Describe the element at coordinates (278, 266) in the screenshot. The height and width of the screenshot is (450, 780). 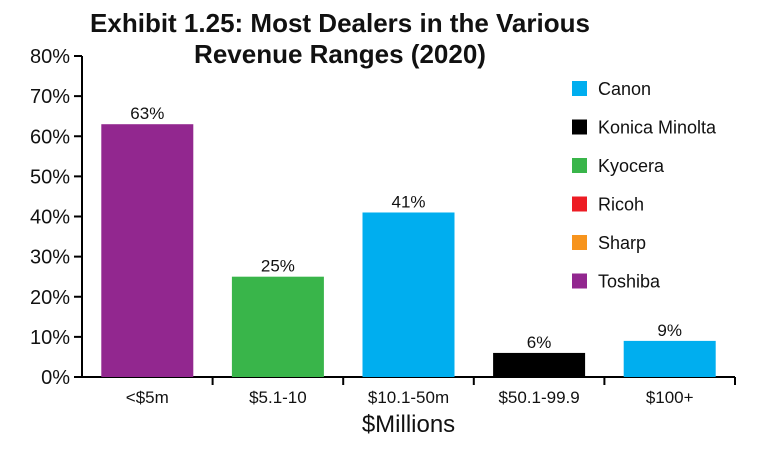
I see `bar-value-label: 25%` at that location.